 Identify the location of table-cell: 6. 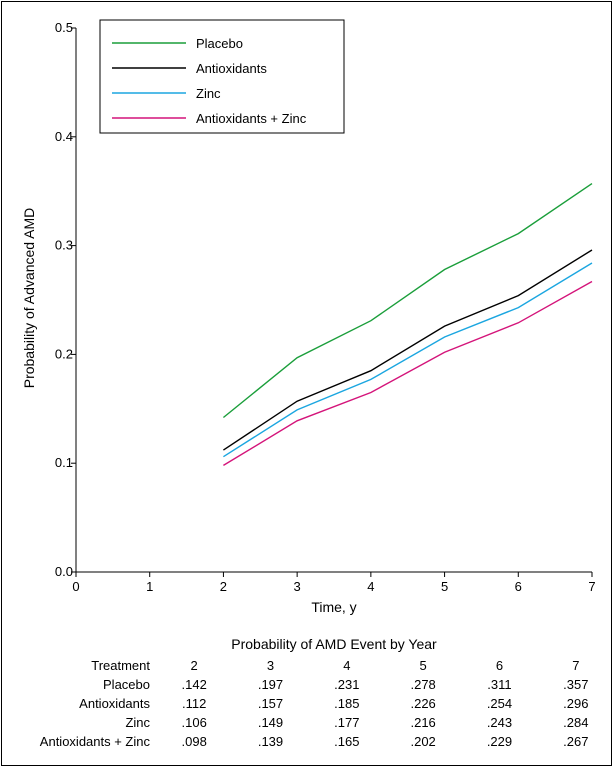
(499, 665).